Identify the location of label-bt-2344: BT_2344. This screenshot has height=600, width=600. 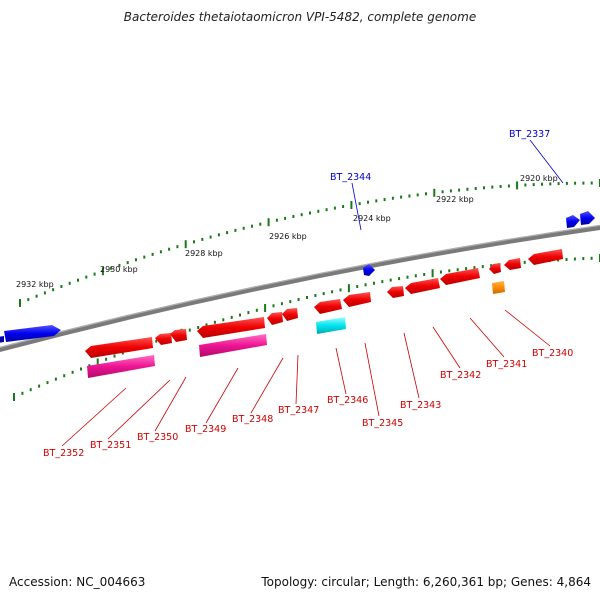
(350, 177).